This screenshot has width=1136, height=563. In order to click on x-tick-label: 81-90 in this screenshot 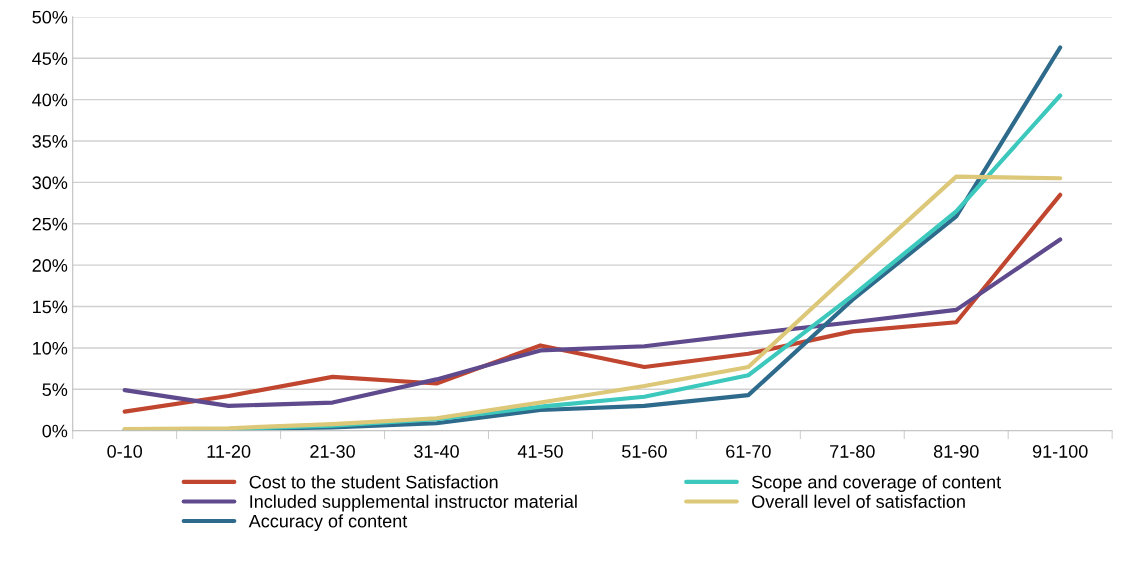, I will do `click(956, 451)`.